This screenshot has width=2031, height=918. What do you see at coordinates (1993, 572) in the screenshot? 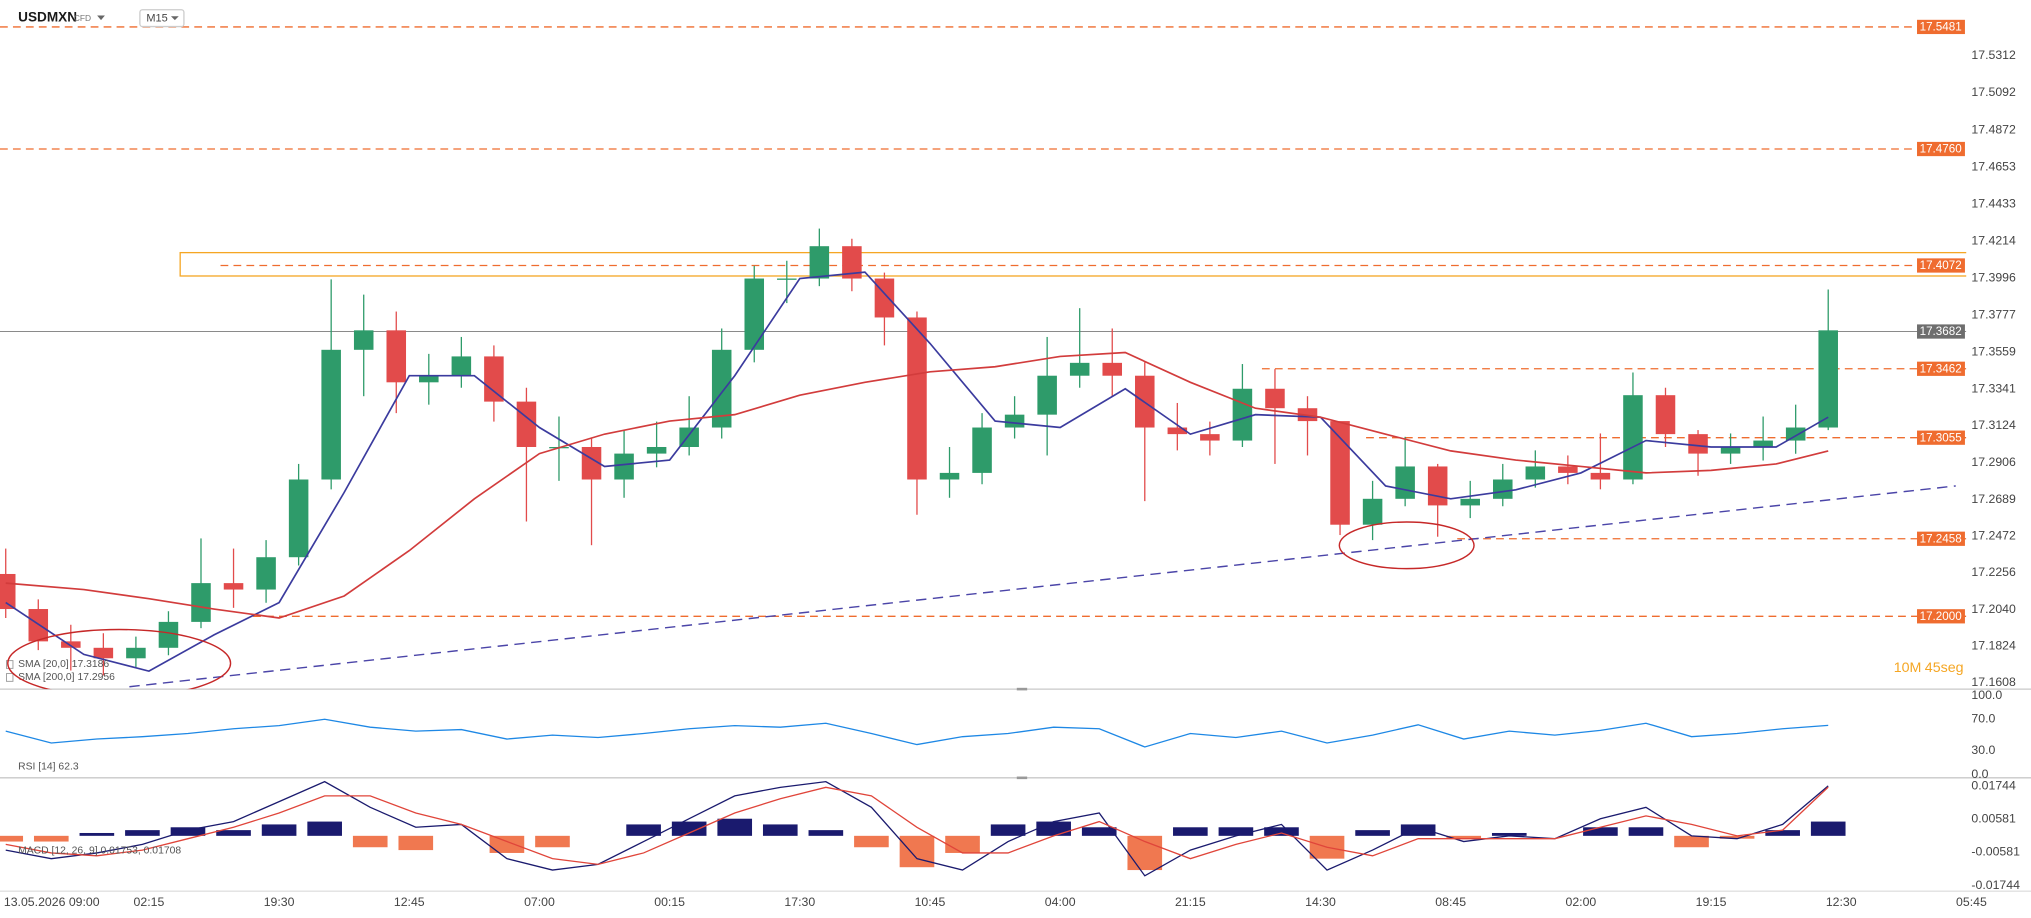
I see `y-tick-label: 17.2256` at bounding box center [1993, 572].